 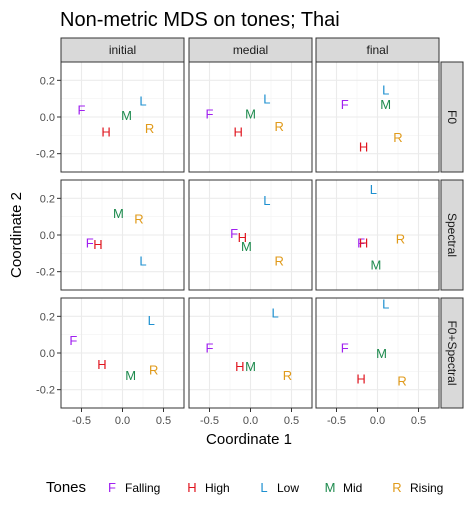 I want to click on strip-label-f0: F0, so click(x=452, y=117).